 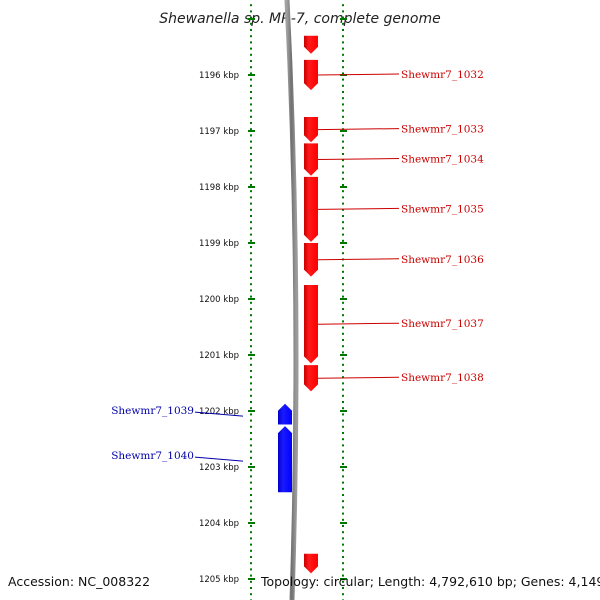 What do you see at coordinates (219, 356) in the screenshot?
I see `tick-label: 1201 kbp` at bounding box center [219, 356].